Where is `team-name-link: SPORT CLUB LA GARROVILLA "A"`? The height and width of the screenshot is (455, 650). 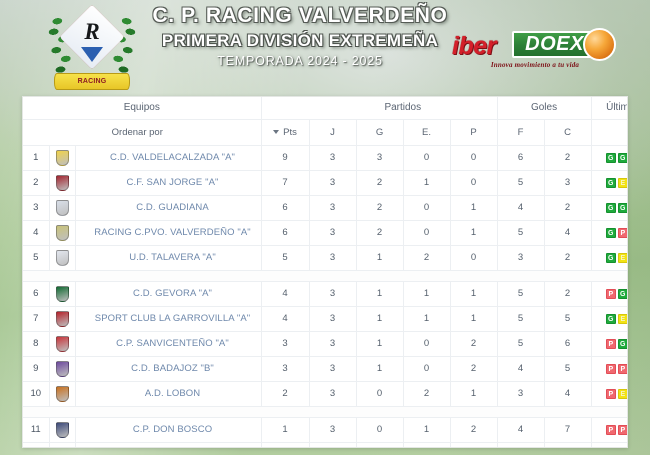 team-name-link: SPORT CLUB LA GARROVILLA "A" is located at coordinates (168, 319).